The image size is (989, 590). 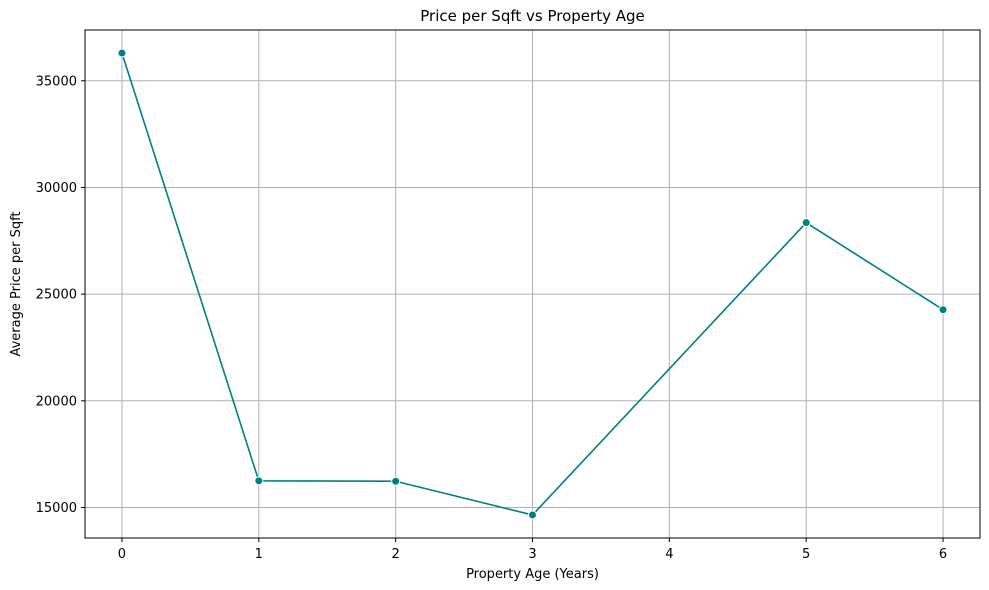 I want to click on x-ticks: 0 1 2 3 4 5 6, so click(x=532, y=550).